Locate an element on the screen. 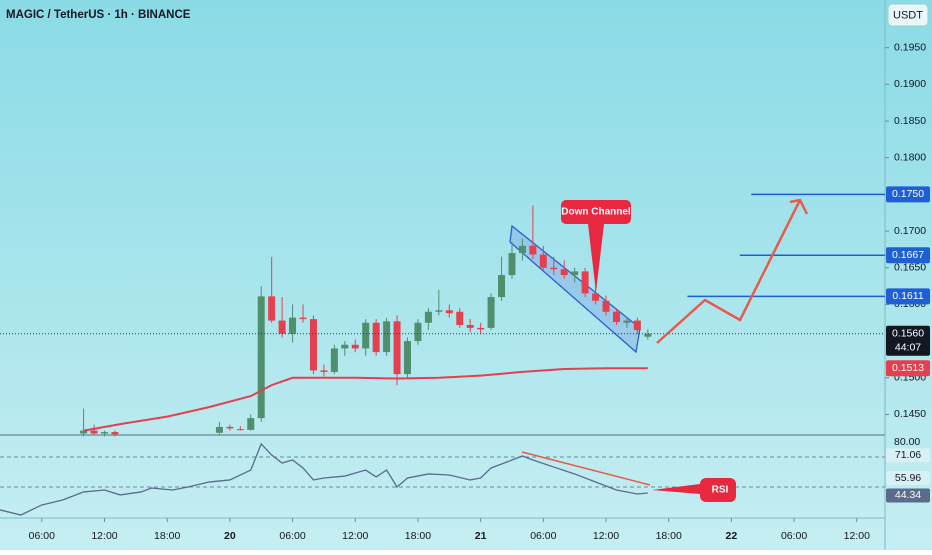  rsi-badge-label: 44.34 is located at coordinates (908, 495).